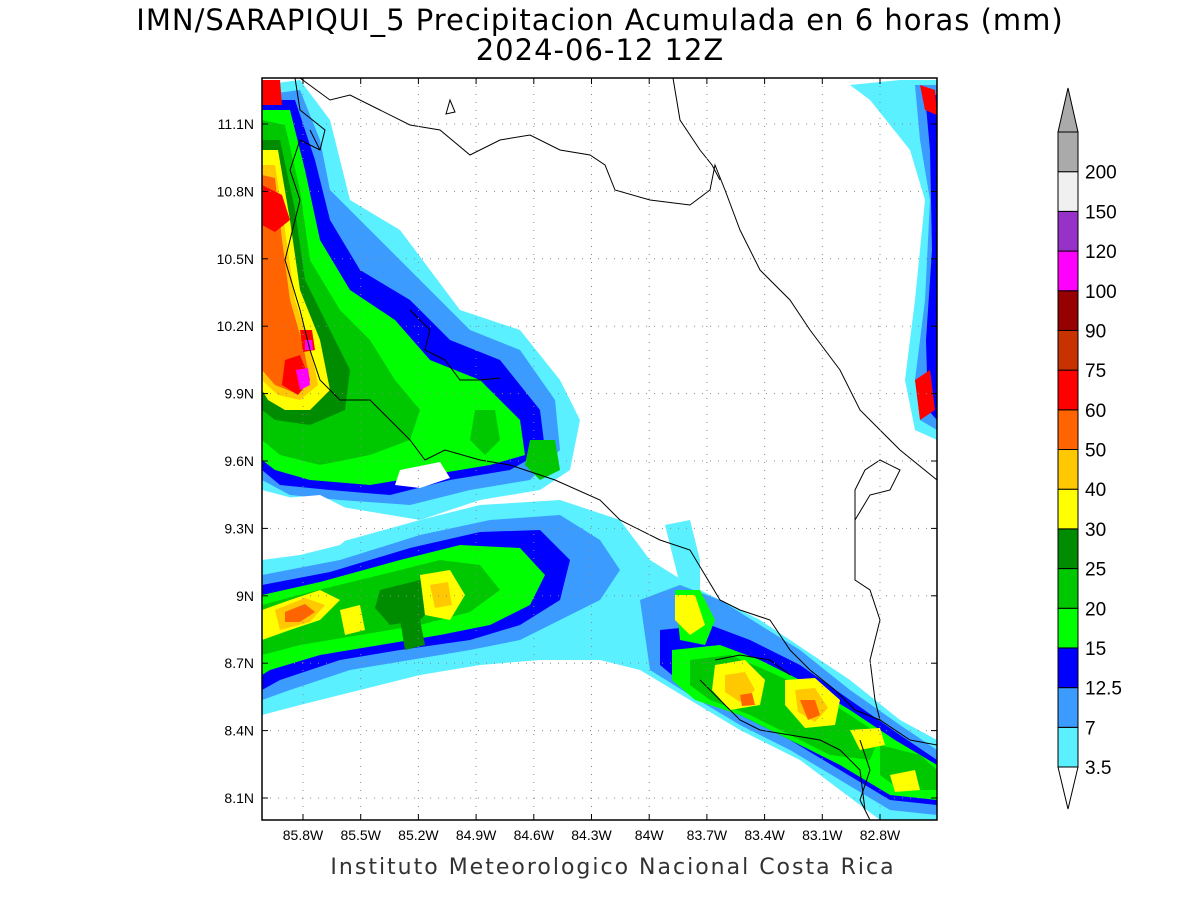 The width and height of the screenshot is (1200, 900). What do you see at coordinates (303, 835) in the screenshot?
I see `lon-tick-label: 85.8W` at bounding box center [303, 835].